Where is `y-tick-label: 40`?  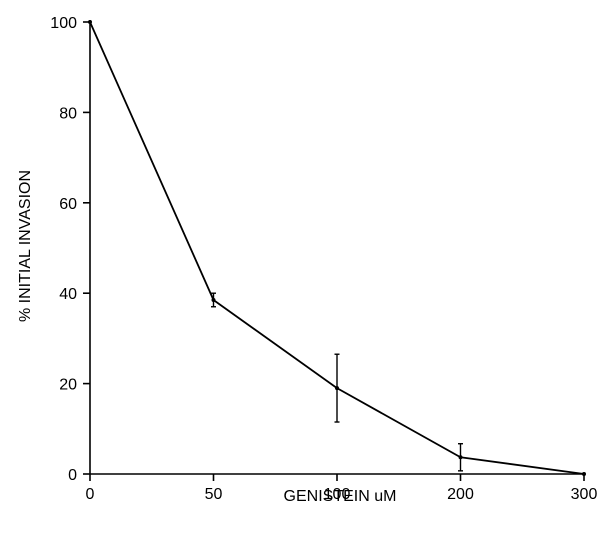 y-tick-label: 40 is located at coordinates (68, 294).